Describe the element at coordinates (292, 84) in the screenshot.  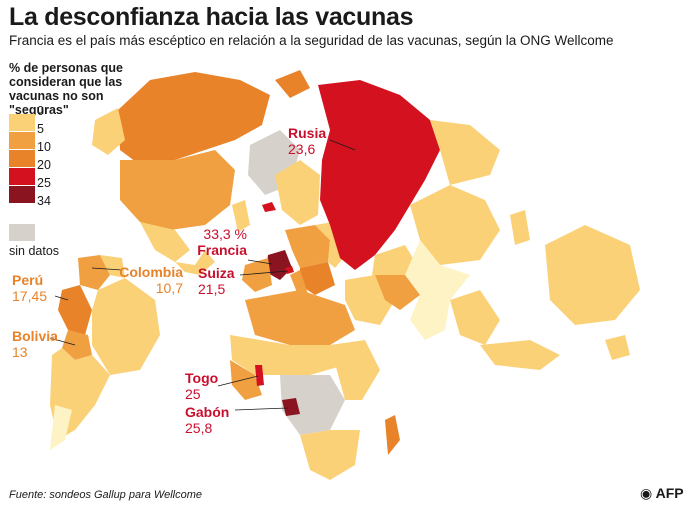
I see `region-arctic-island` at that location.